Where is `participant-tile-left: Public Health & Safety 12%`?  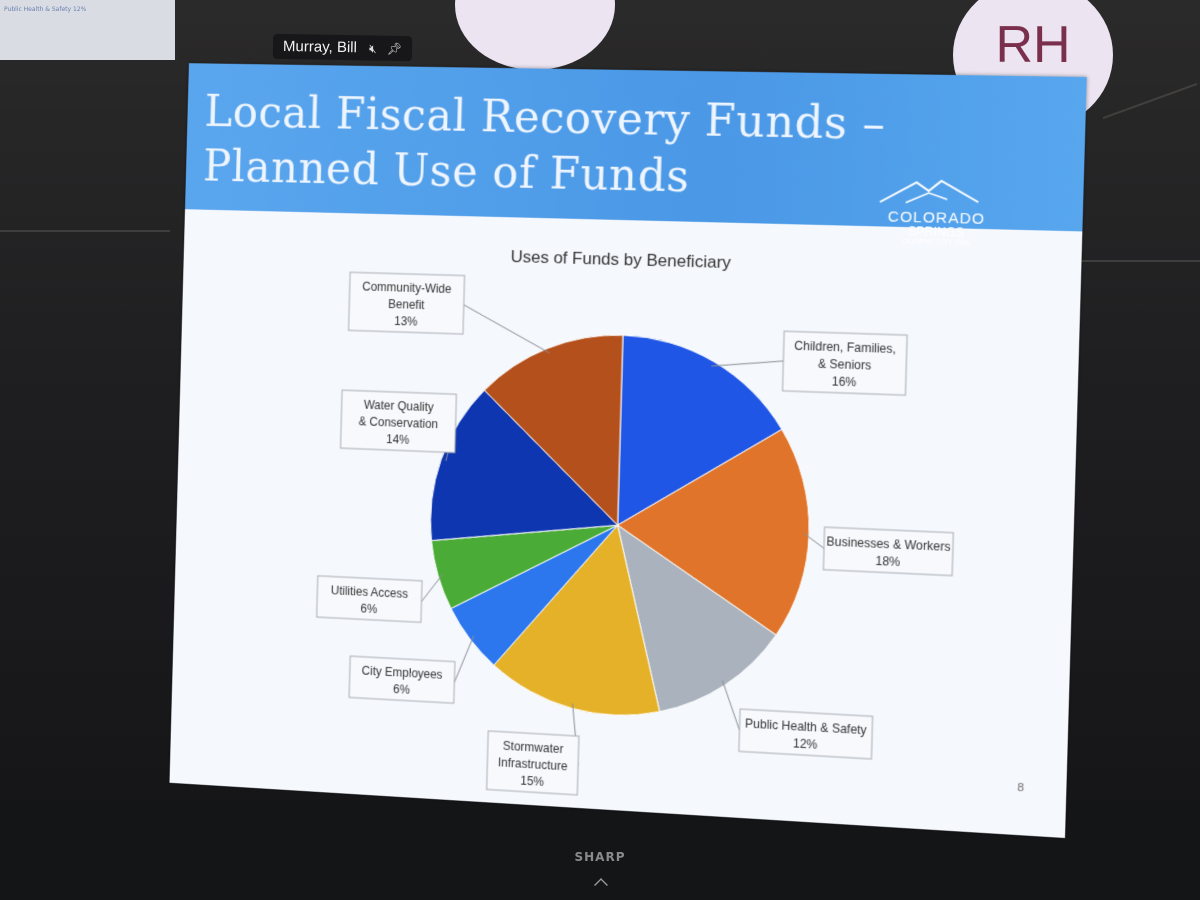
participant-tile-left: Public Health & Safety 12% is located at coordinates (89, 30).